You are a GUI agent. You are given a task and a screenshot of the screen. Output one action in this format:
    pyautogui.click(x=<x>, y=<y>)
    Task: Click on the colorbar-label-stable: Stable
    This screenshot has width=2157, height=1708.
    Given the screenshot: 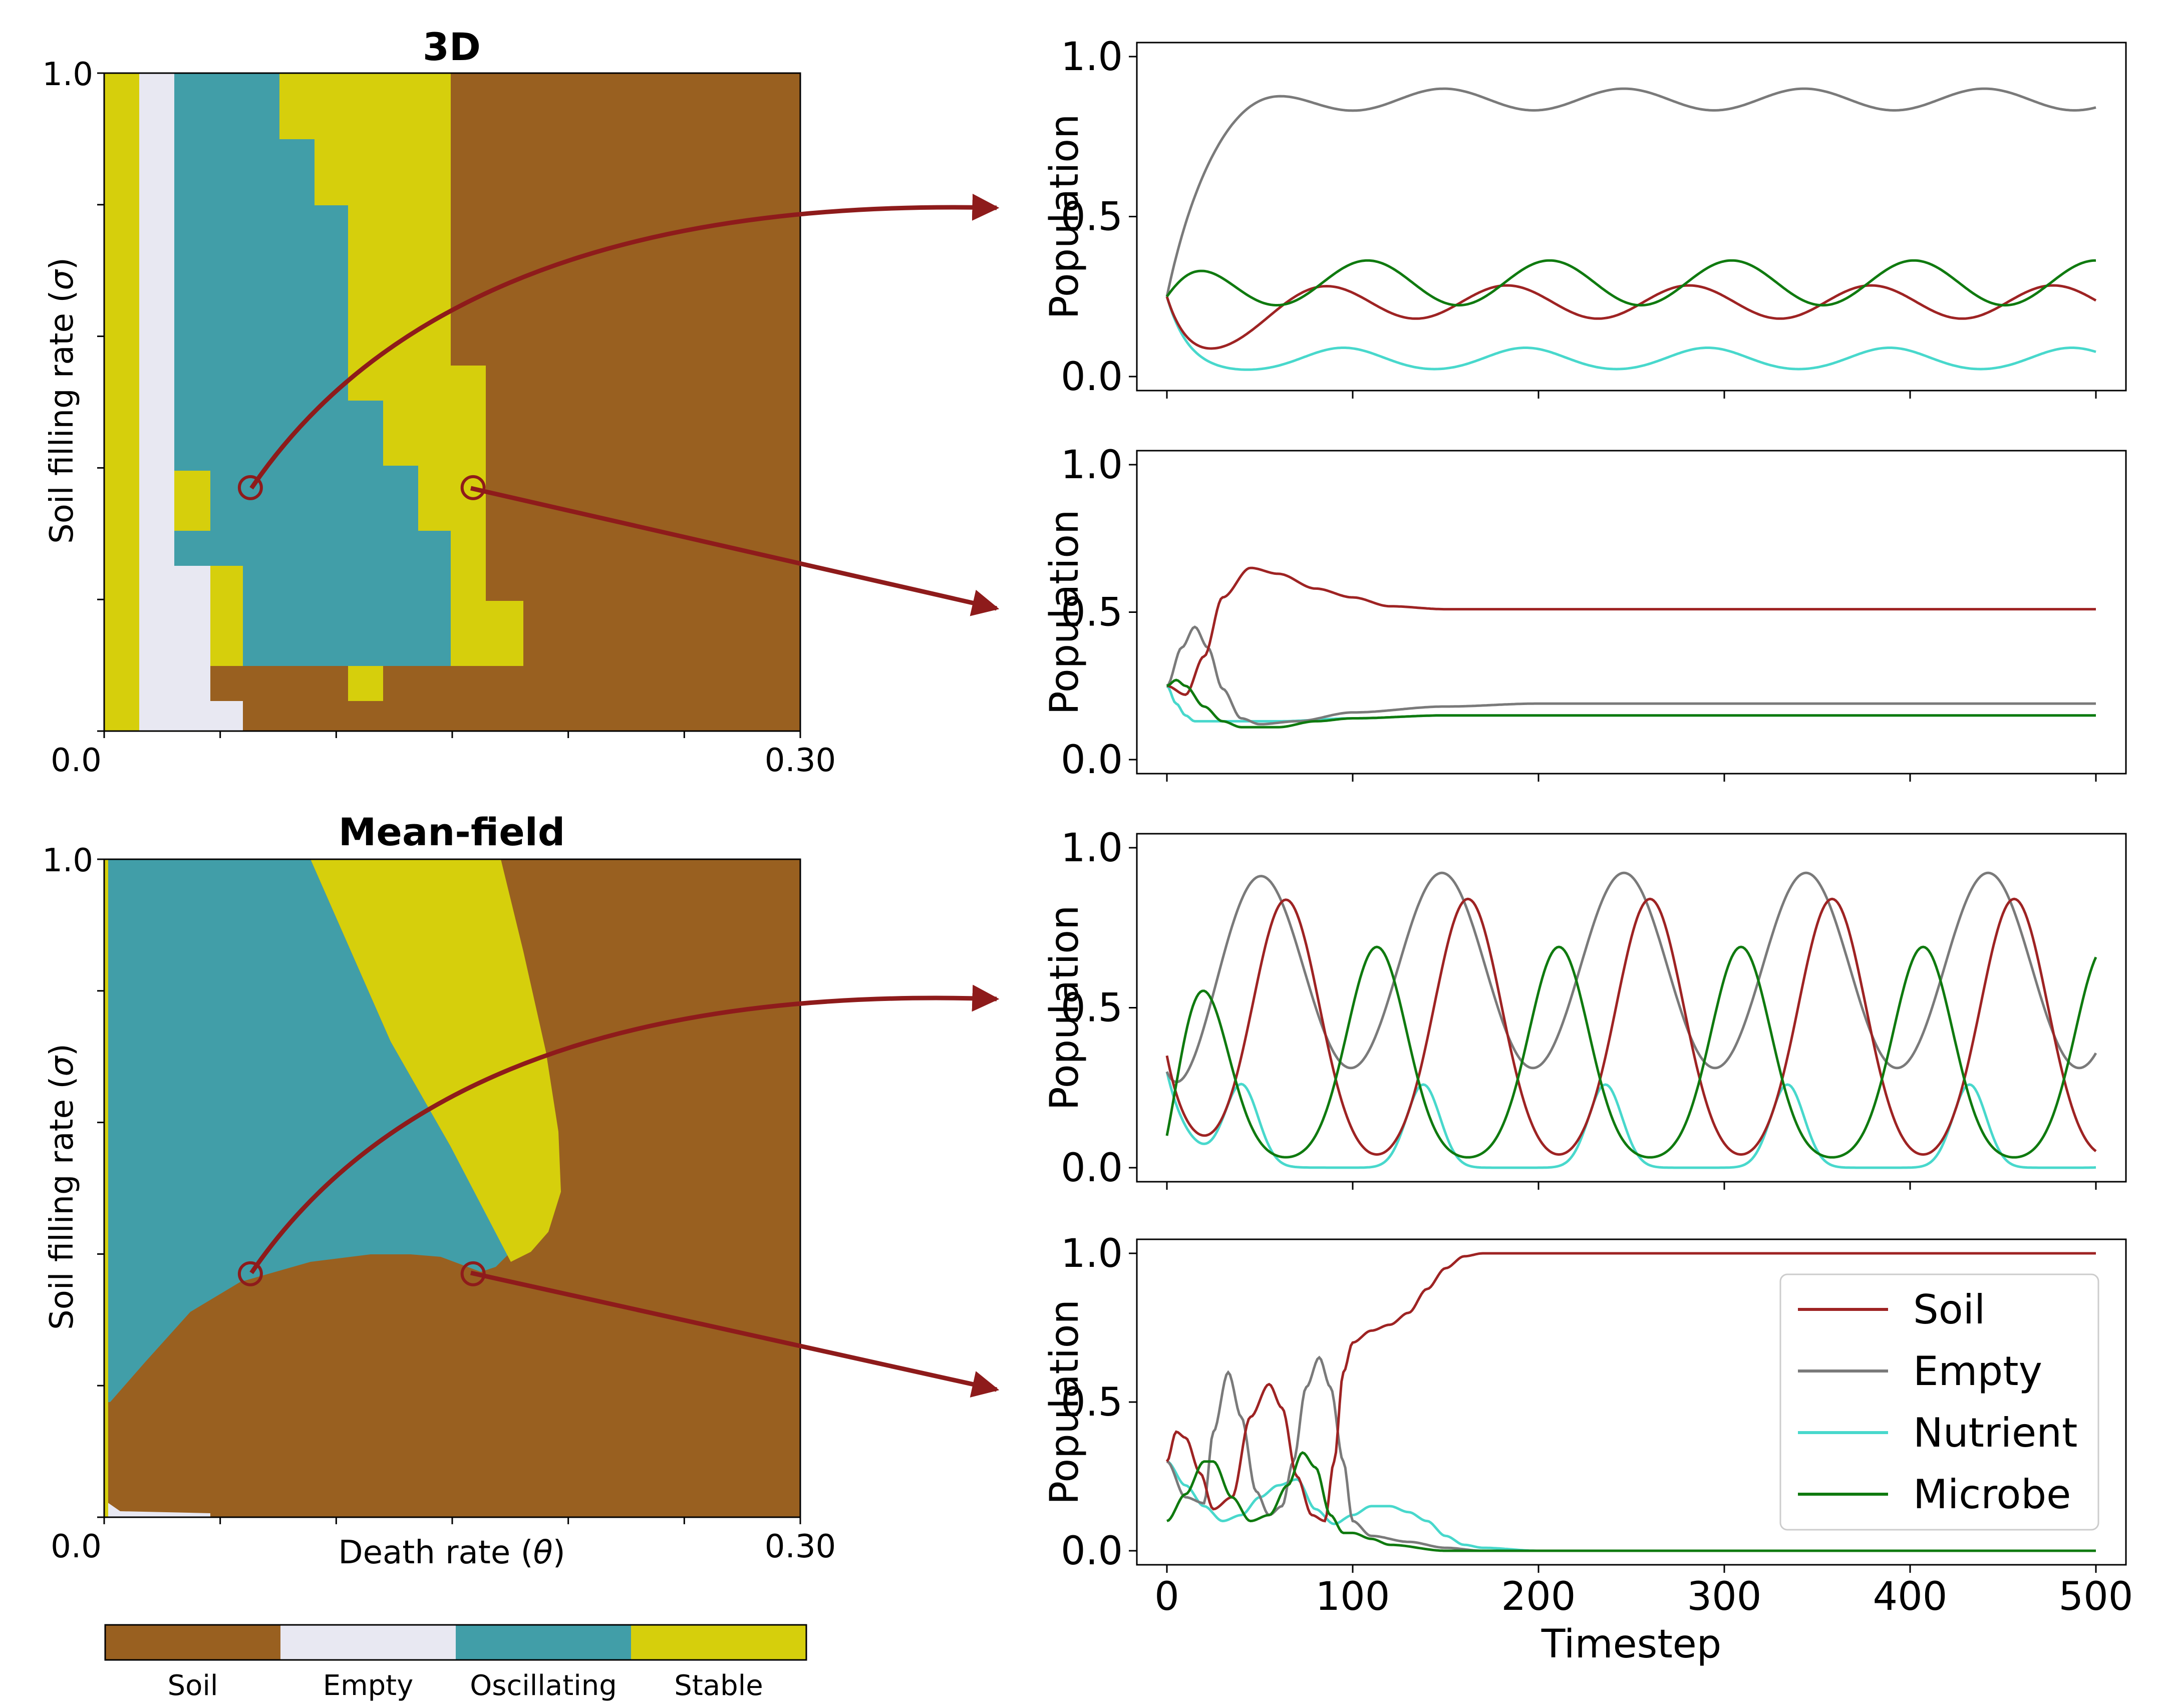 What is the action you would take?
    pyautogui.click(x=718, y=1685)
    